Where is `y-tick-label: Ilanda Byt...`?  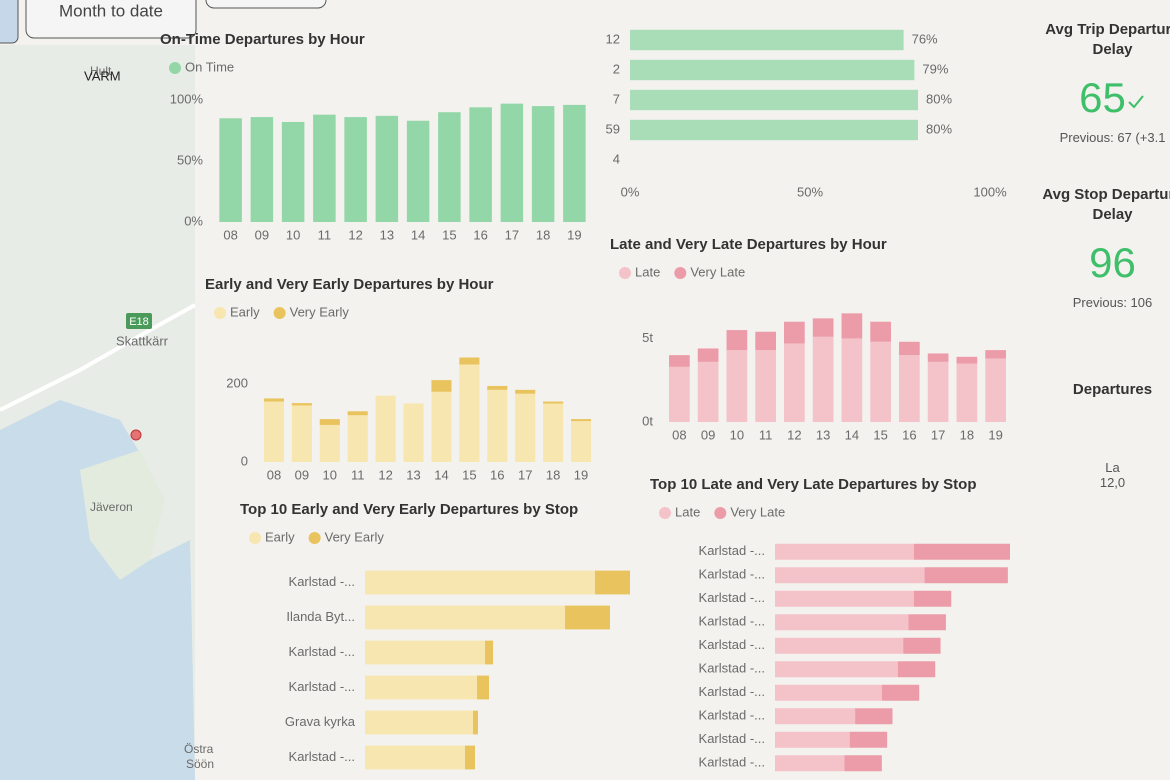
y-tick-label: Ilanda Byt... is located at coordinates (320, 616).